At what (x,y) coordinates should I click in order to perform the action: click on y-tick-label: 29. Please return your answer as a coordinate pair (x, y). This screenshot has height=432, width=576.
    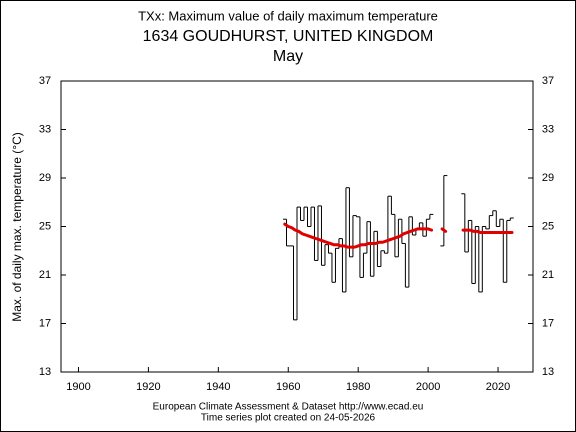
    Looking at the image, I should click on (45, 178).